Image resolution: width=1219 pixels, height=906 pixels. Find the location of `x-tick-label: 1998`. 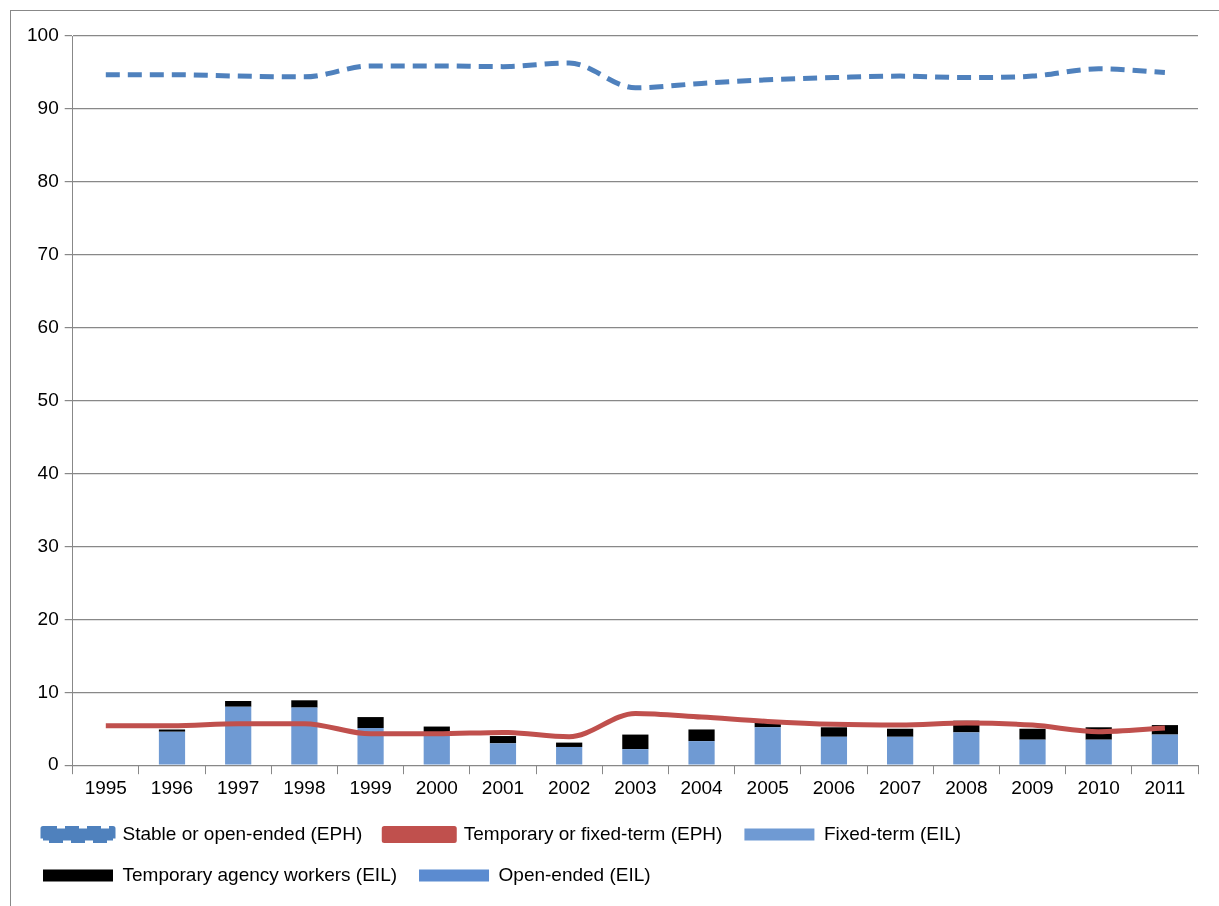

x-tick-label: 1998 is located at coordinates (304, 787).